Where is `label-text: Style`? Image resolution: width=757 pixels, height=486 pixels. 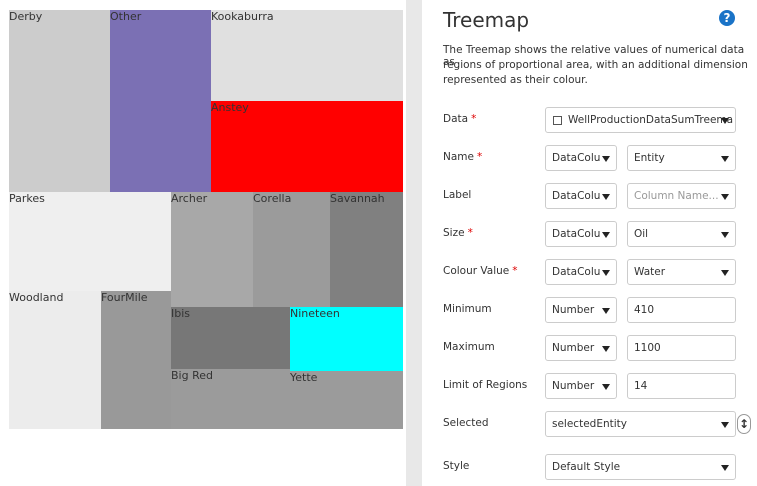
label-text: Style is located at coordinates (456, 466).